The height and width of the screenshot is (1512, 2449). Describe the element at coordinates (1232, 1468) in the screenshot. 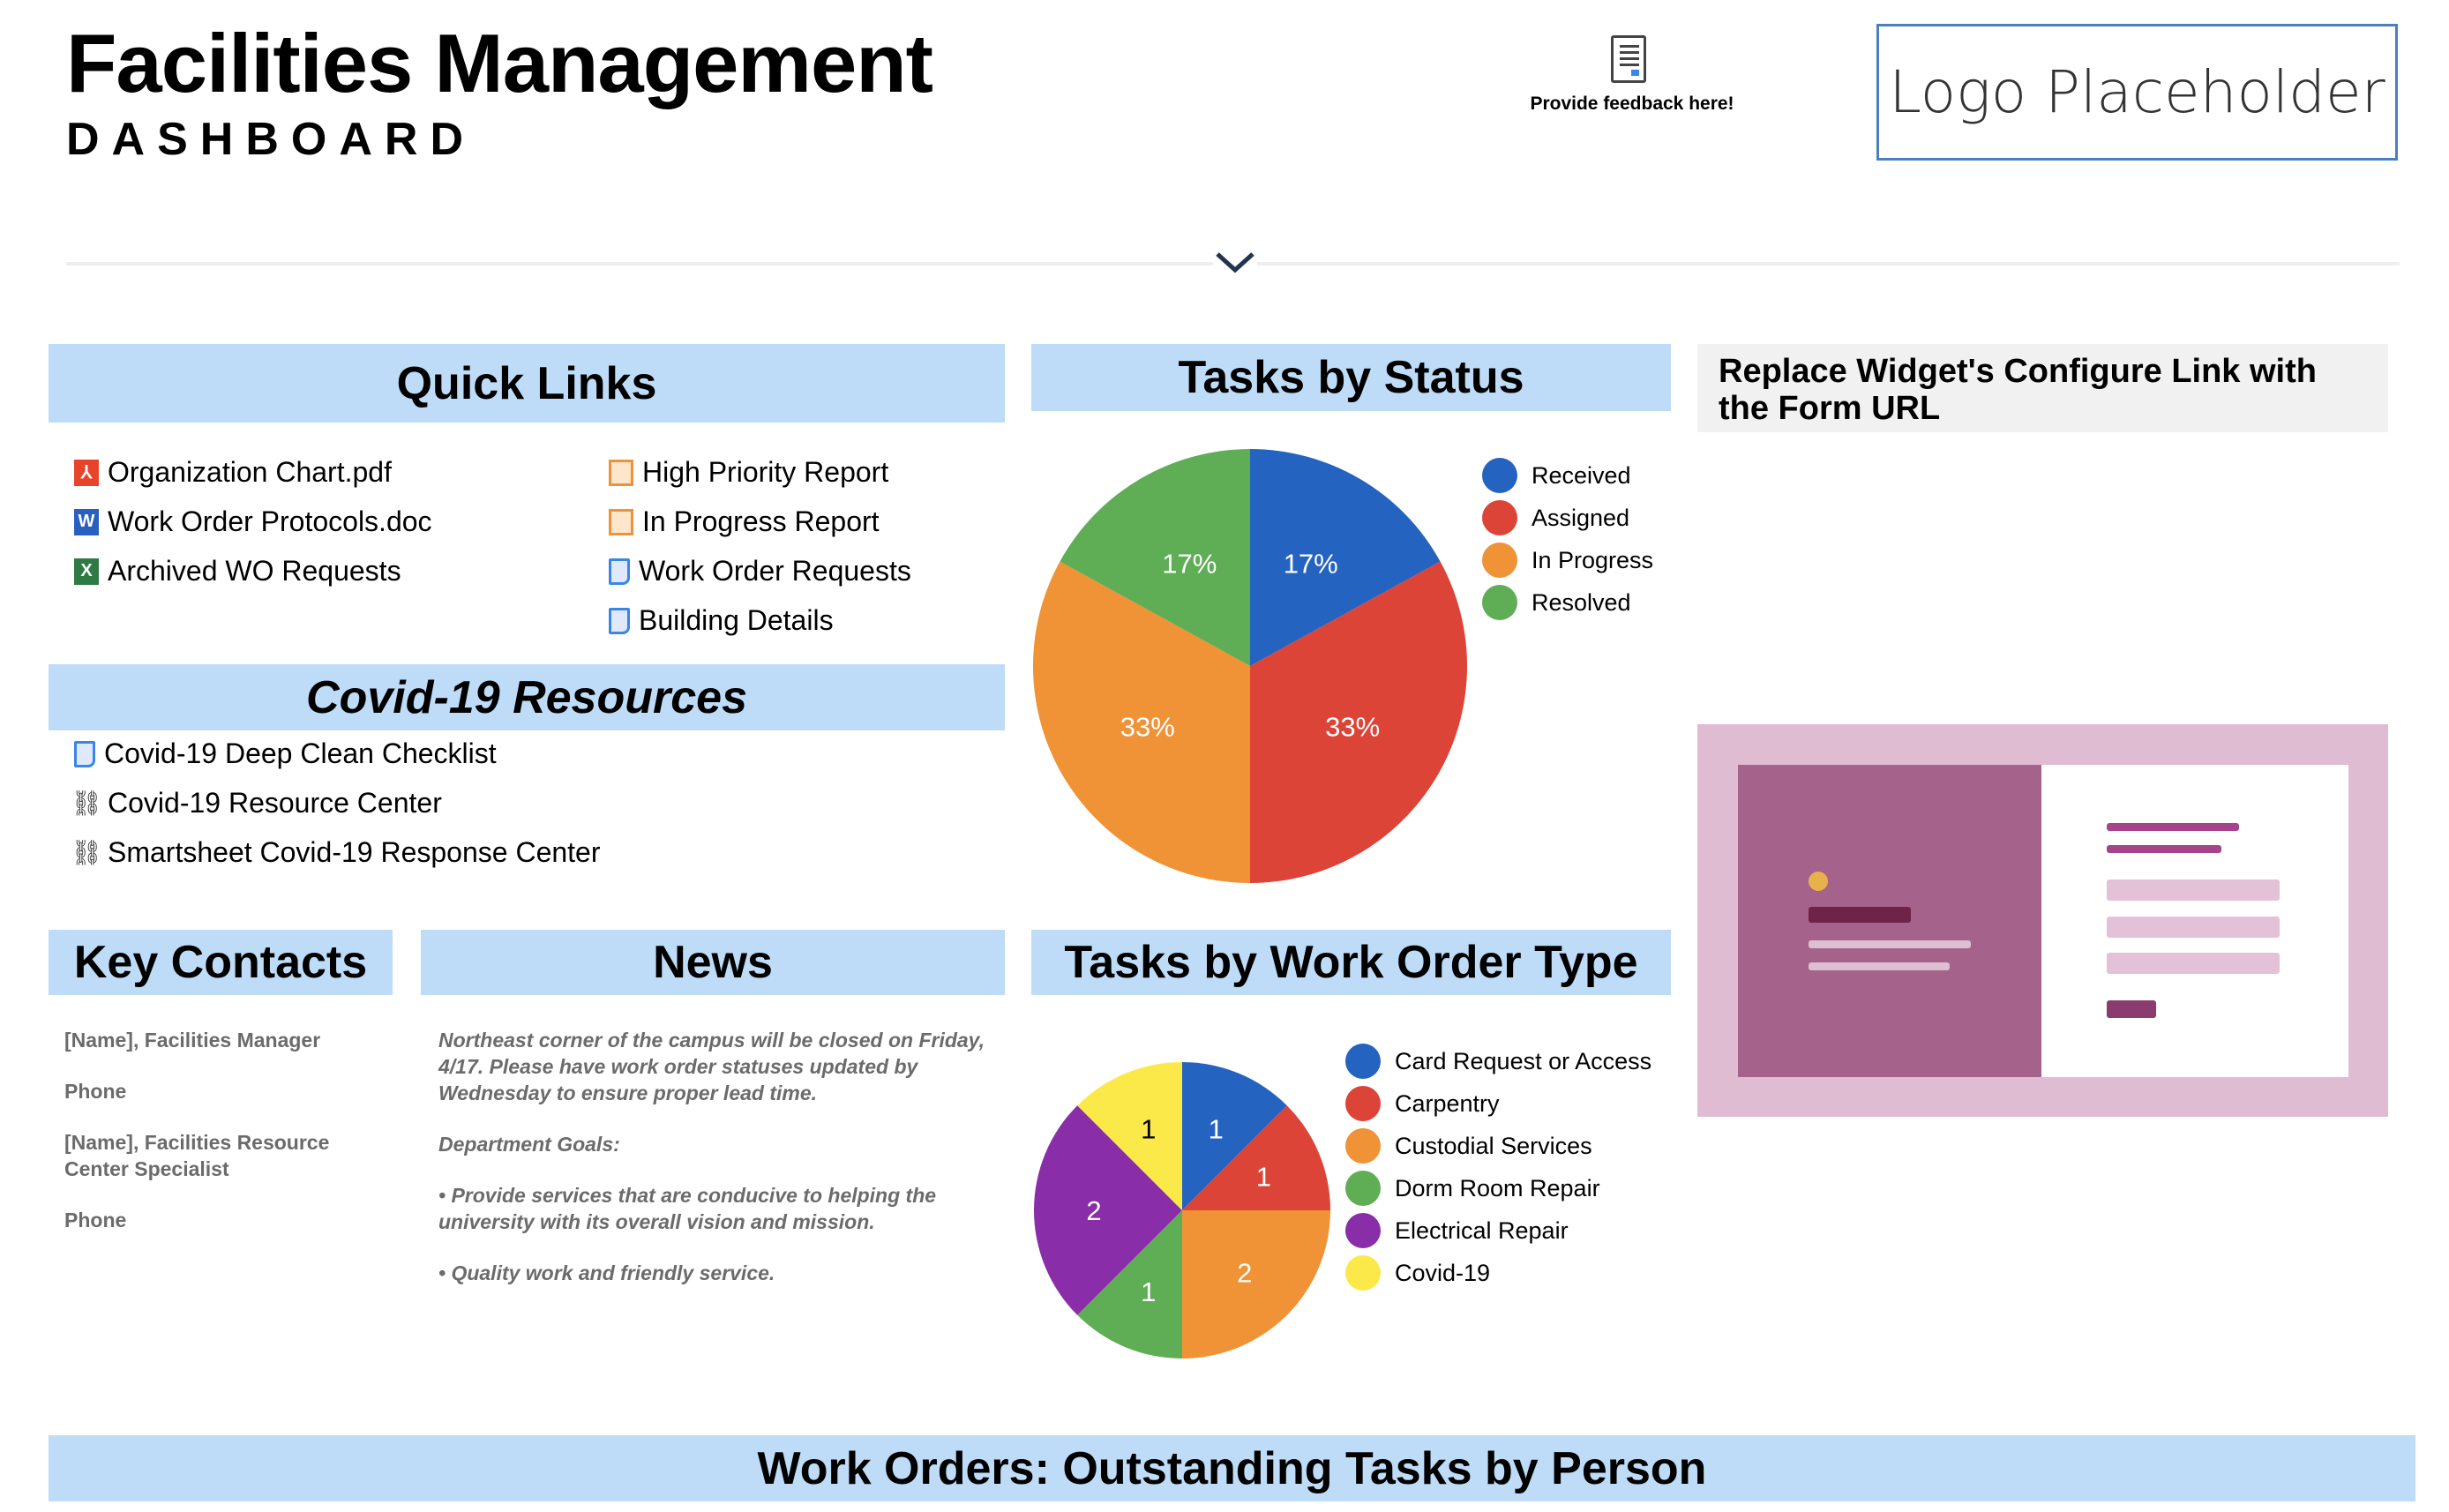

I see `outstanding-tasks-header: Work Orders: Outstanding Tasks by Person` at that location.